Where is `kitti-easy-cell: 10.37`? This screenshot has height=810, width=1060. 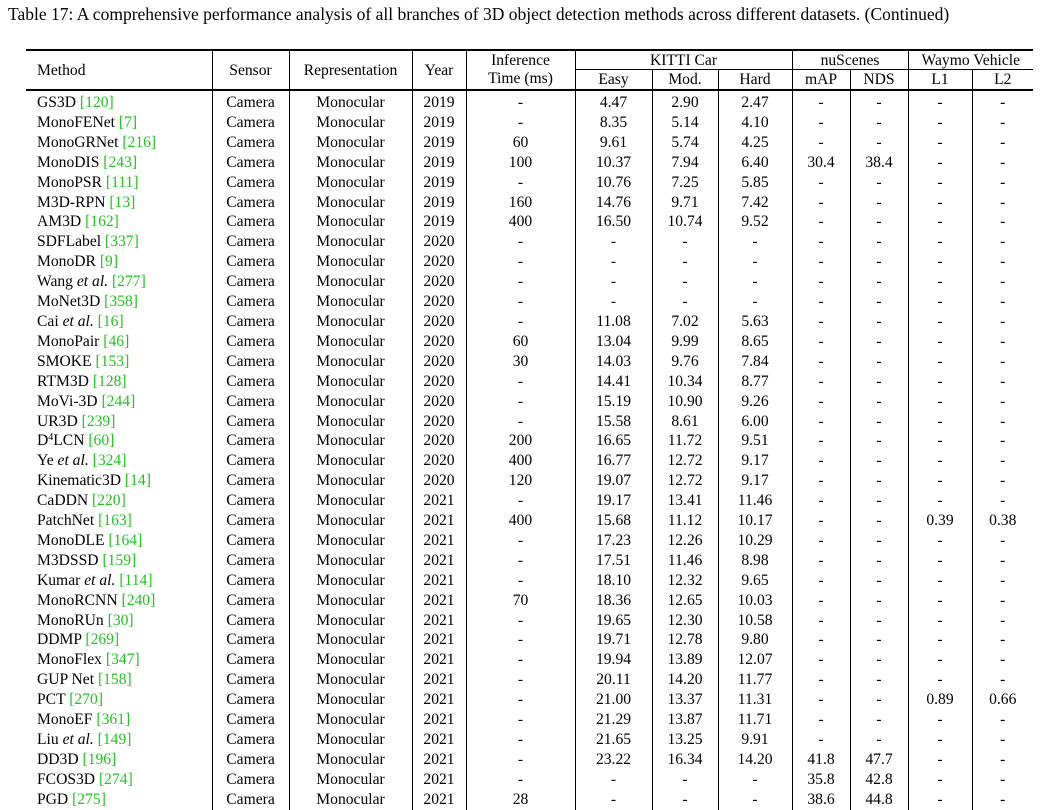 kitti-easy-cell: 10.37 is located at coordinates (613, 162).